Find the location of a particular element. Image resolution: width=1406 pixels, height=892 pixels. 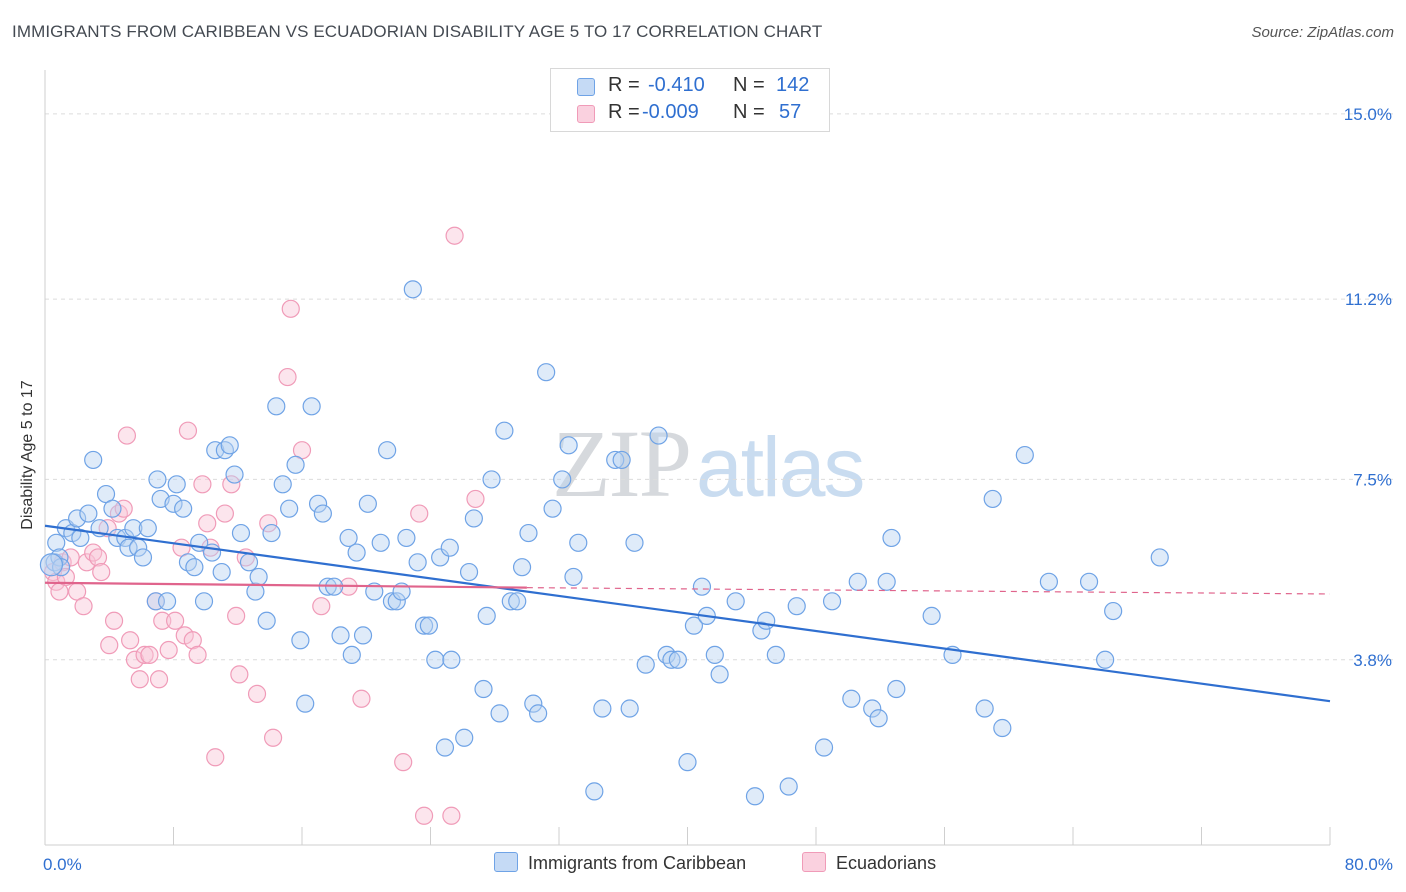

correlation-legend: R = -0.410 N = 142 R = -0.009 N = 57 is located at coordinates (690, 100).